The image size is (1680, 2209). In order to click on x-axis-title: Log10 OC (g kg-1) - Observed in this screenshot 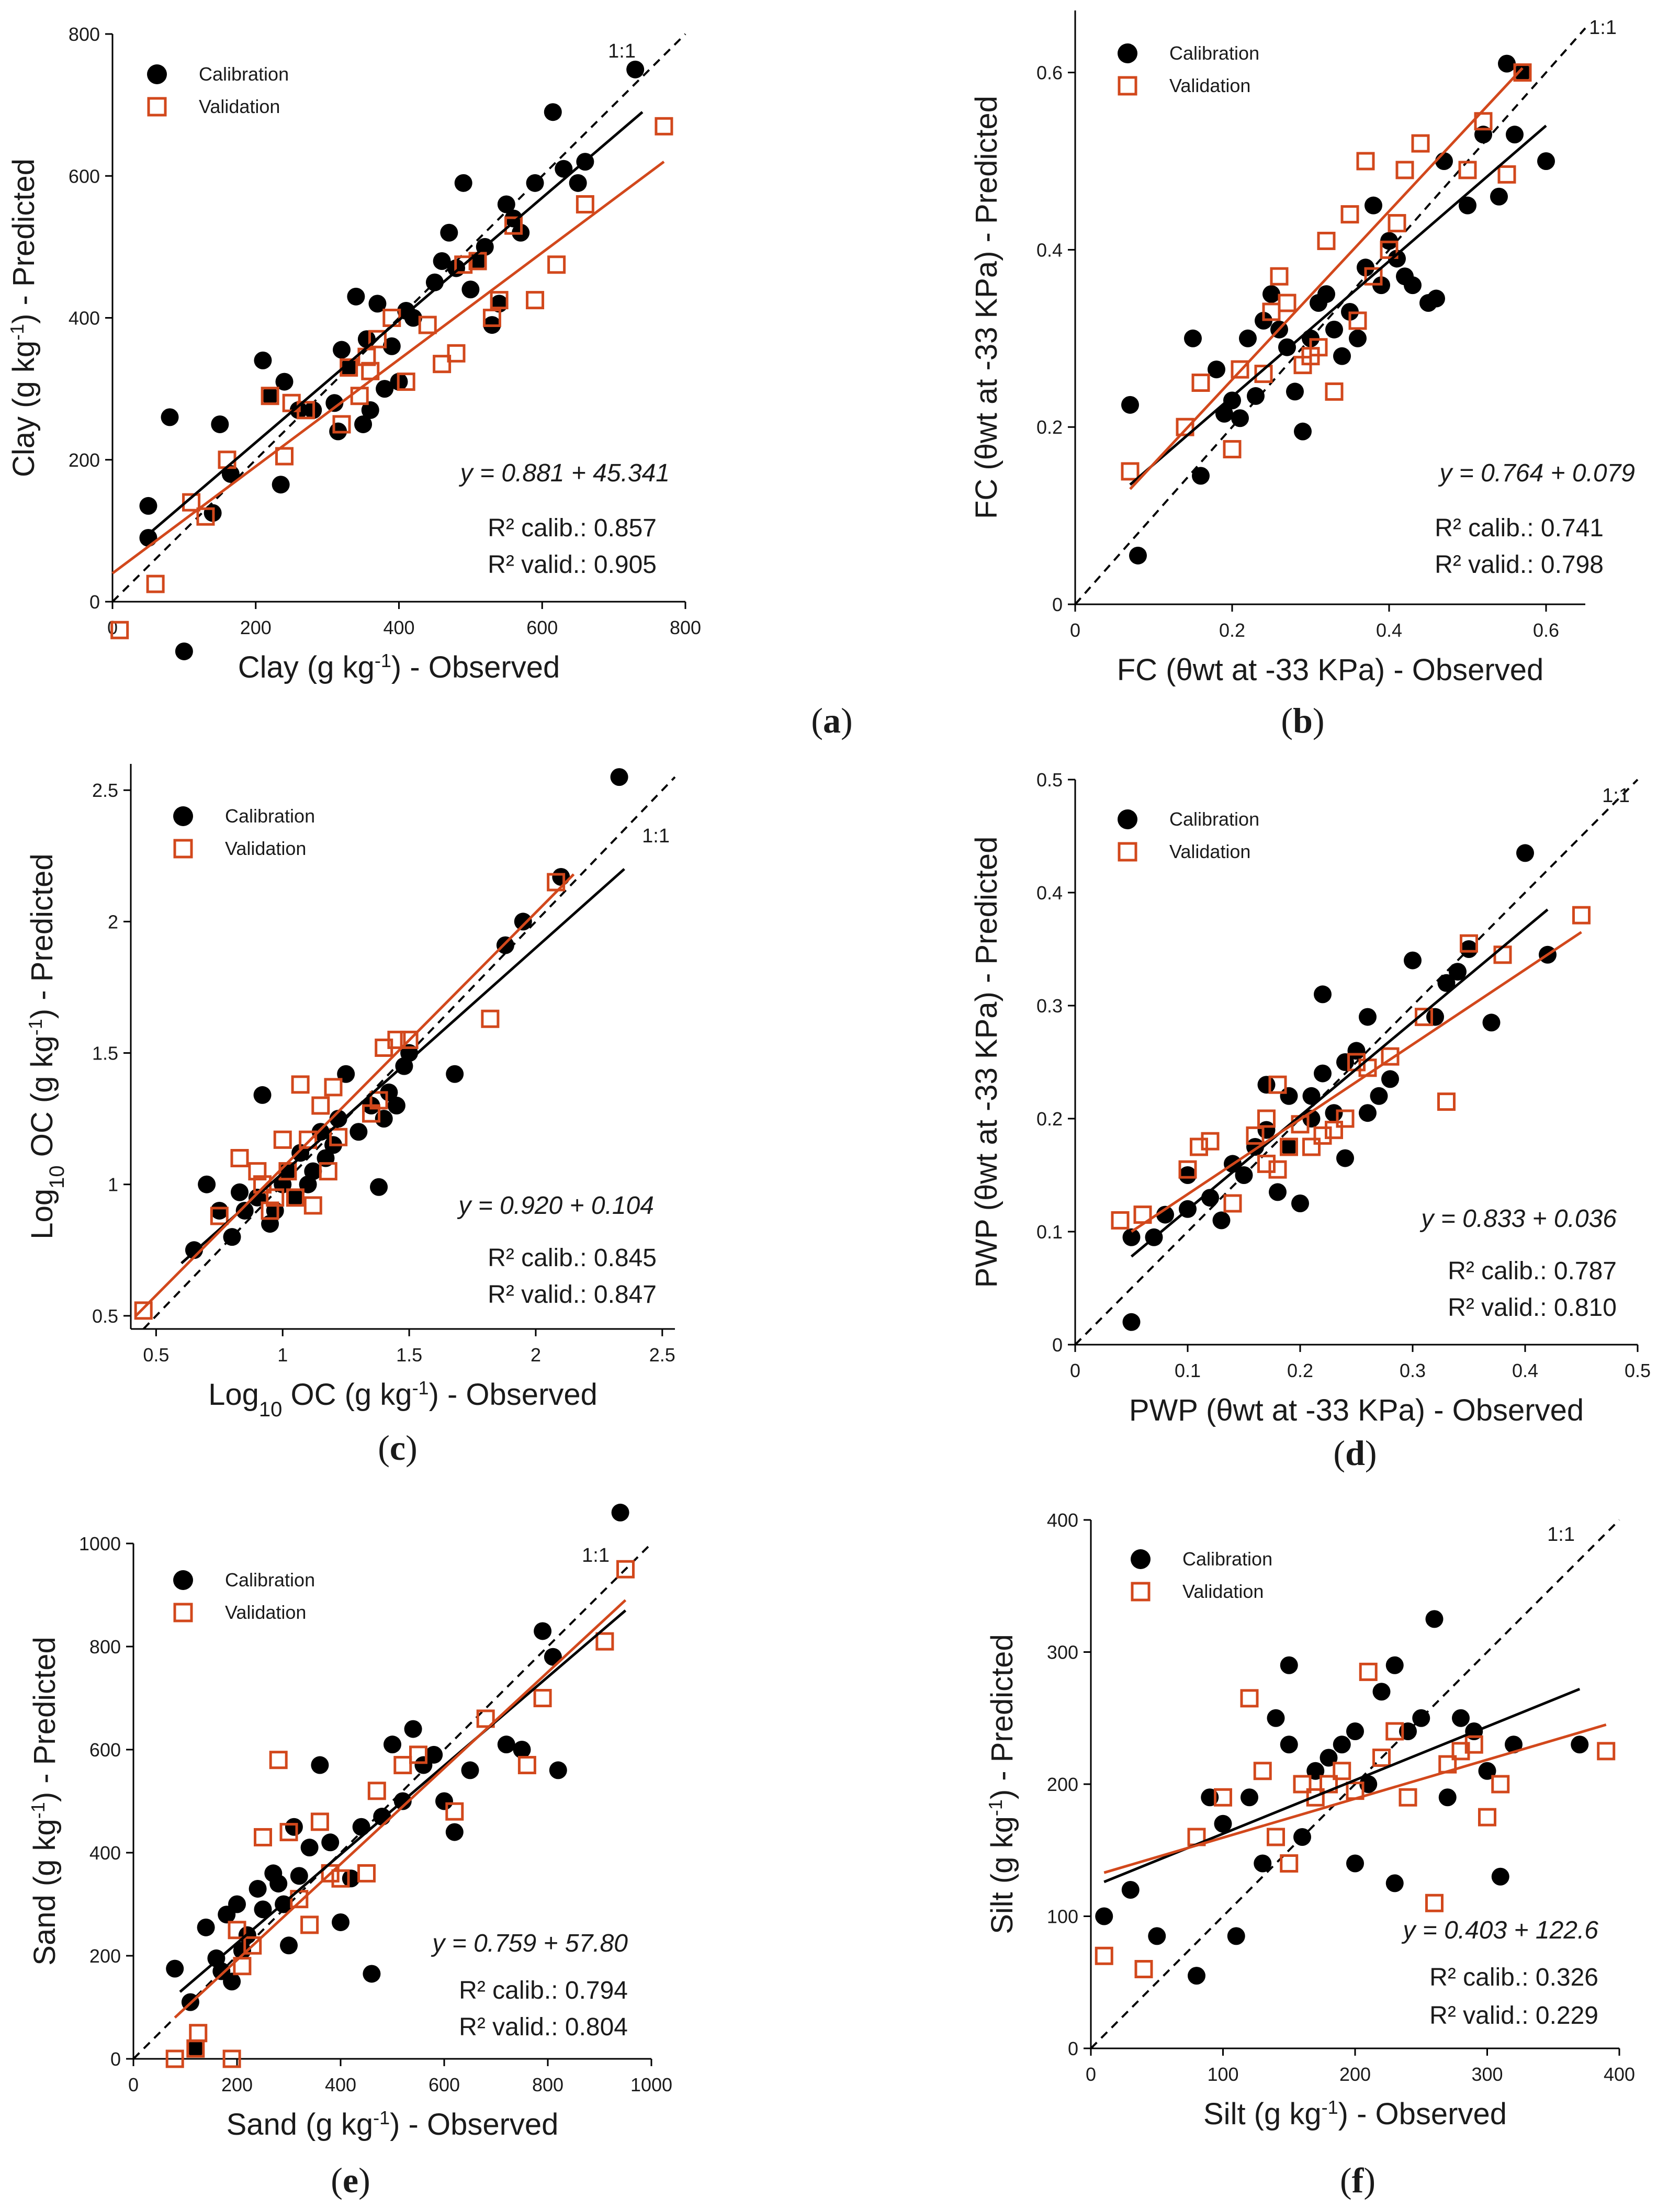, I will do `click(402, 1400)`.